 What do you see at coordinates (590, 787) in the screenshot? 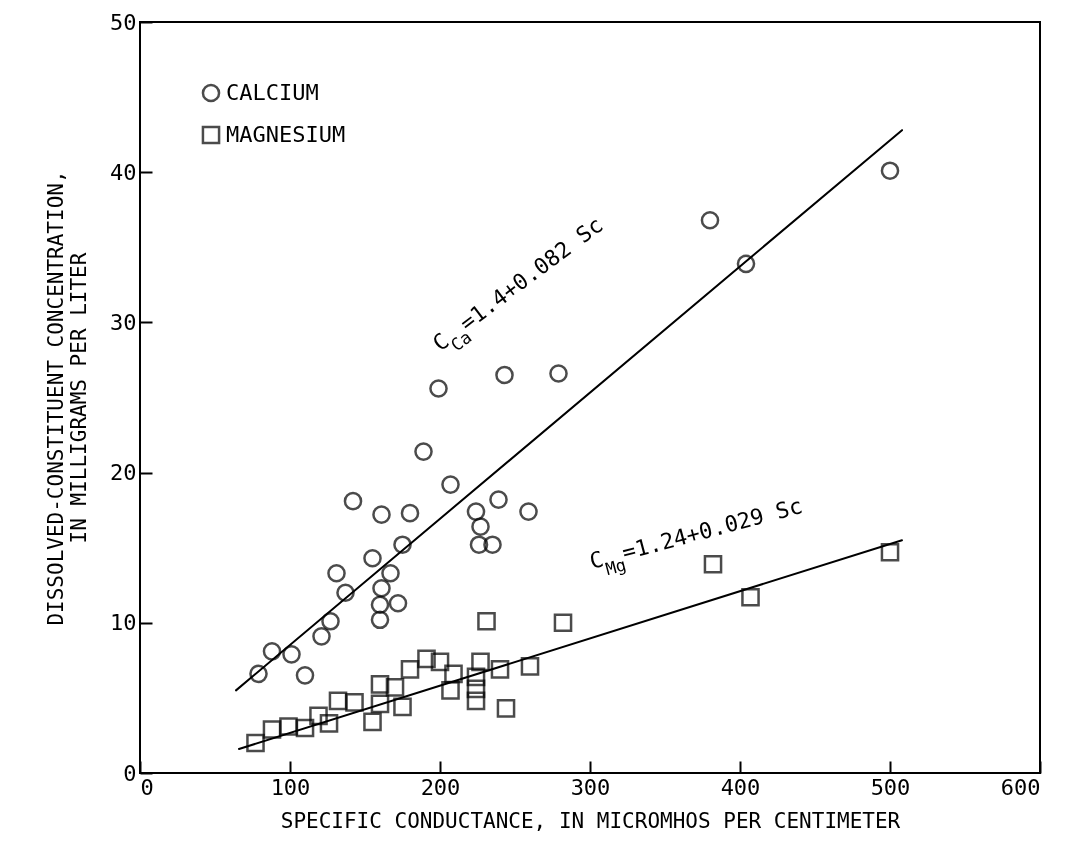
I see `x-tick-label: 300` at bounding box center [590, 787].